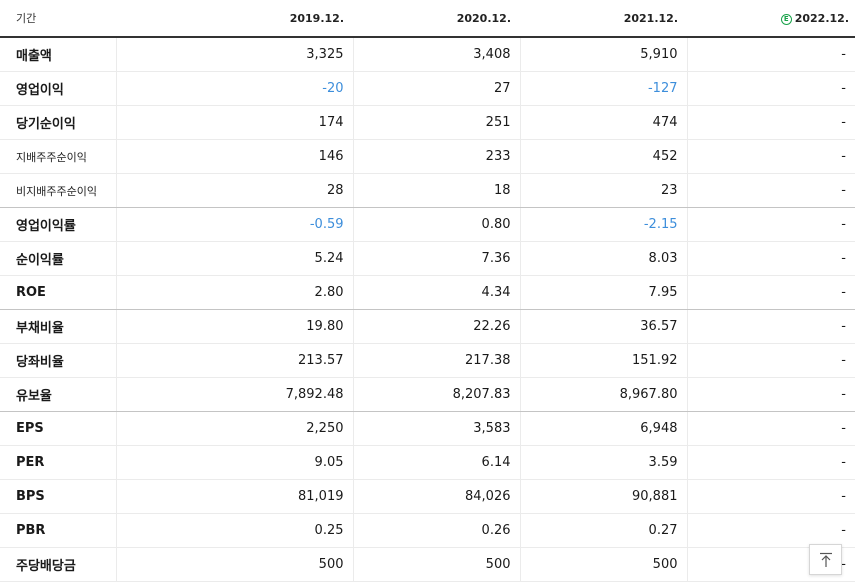 The height and width of the screenshot is (584, 855). I want to click on row-label: PER, so click(58, 462).